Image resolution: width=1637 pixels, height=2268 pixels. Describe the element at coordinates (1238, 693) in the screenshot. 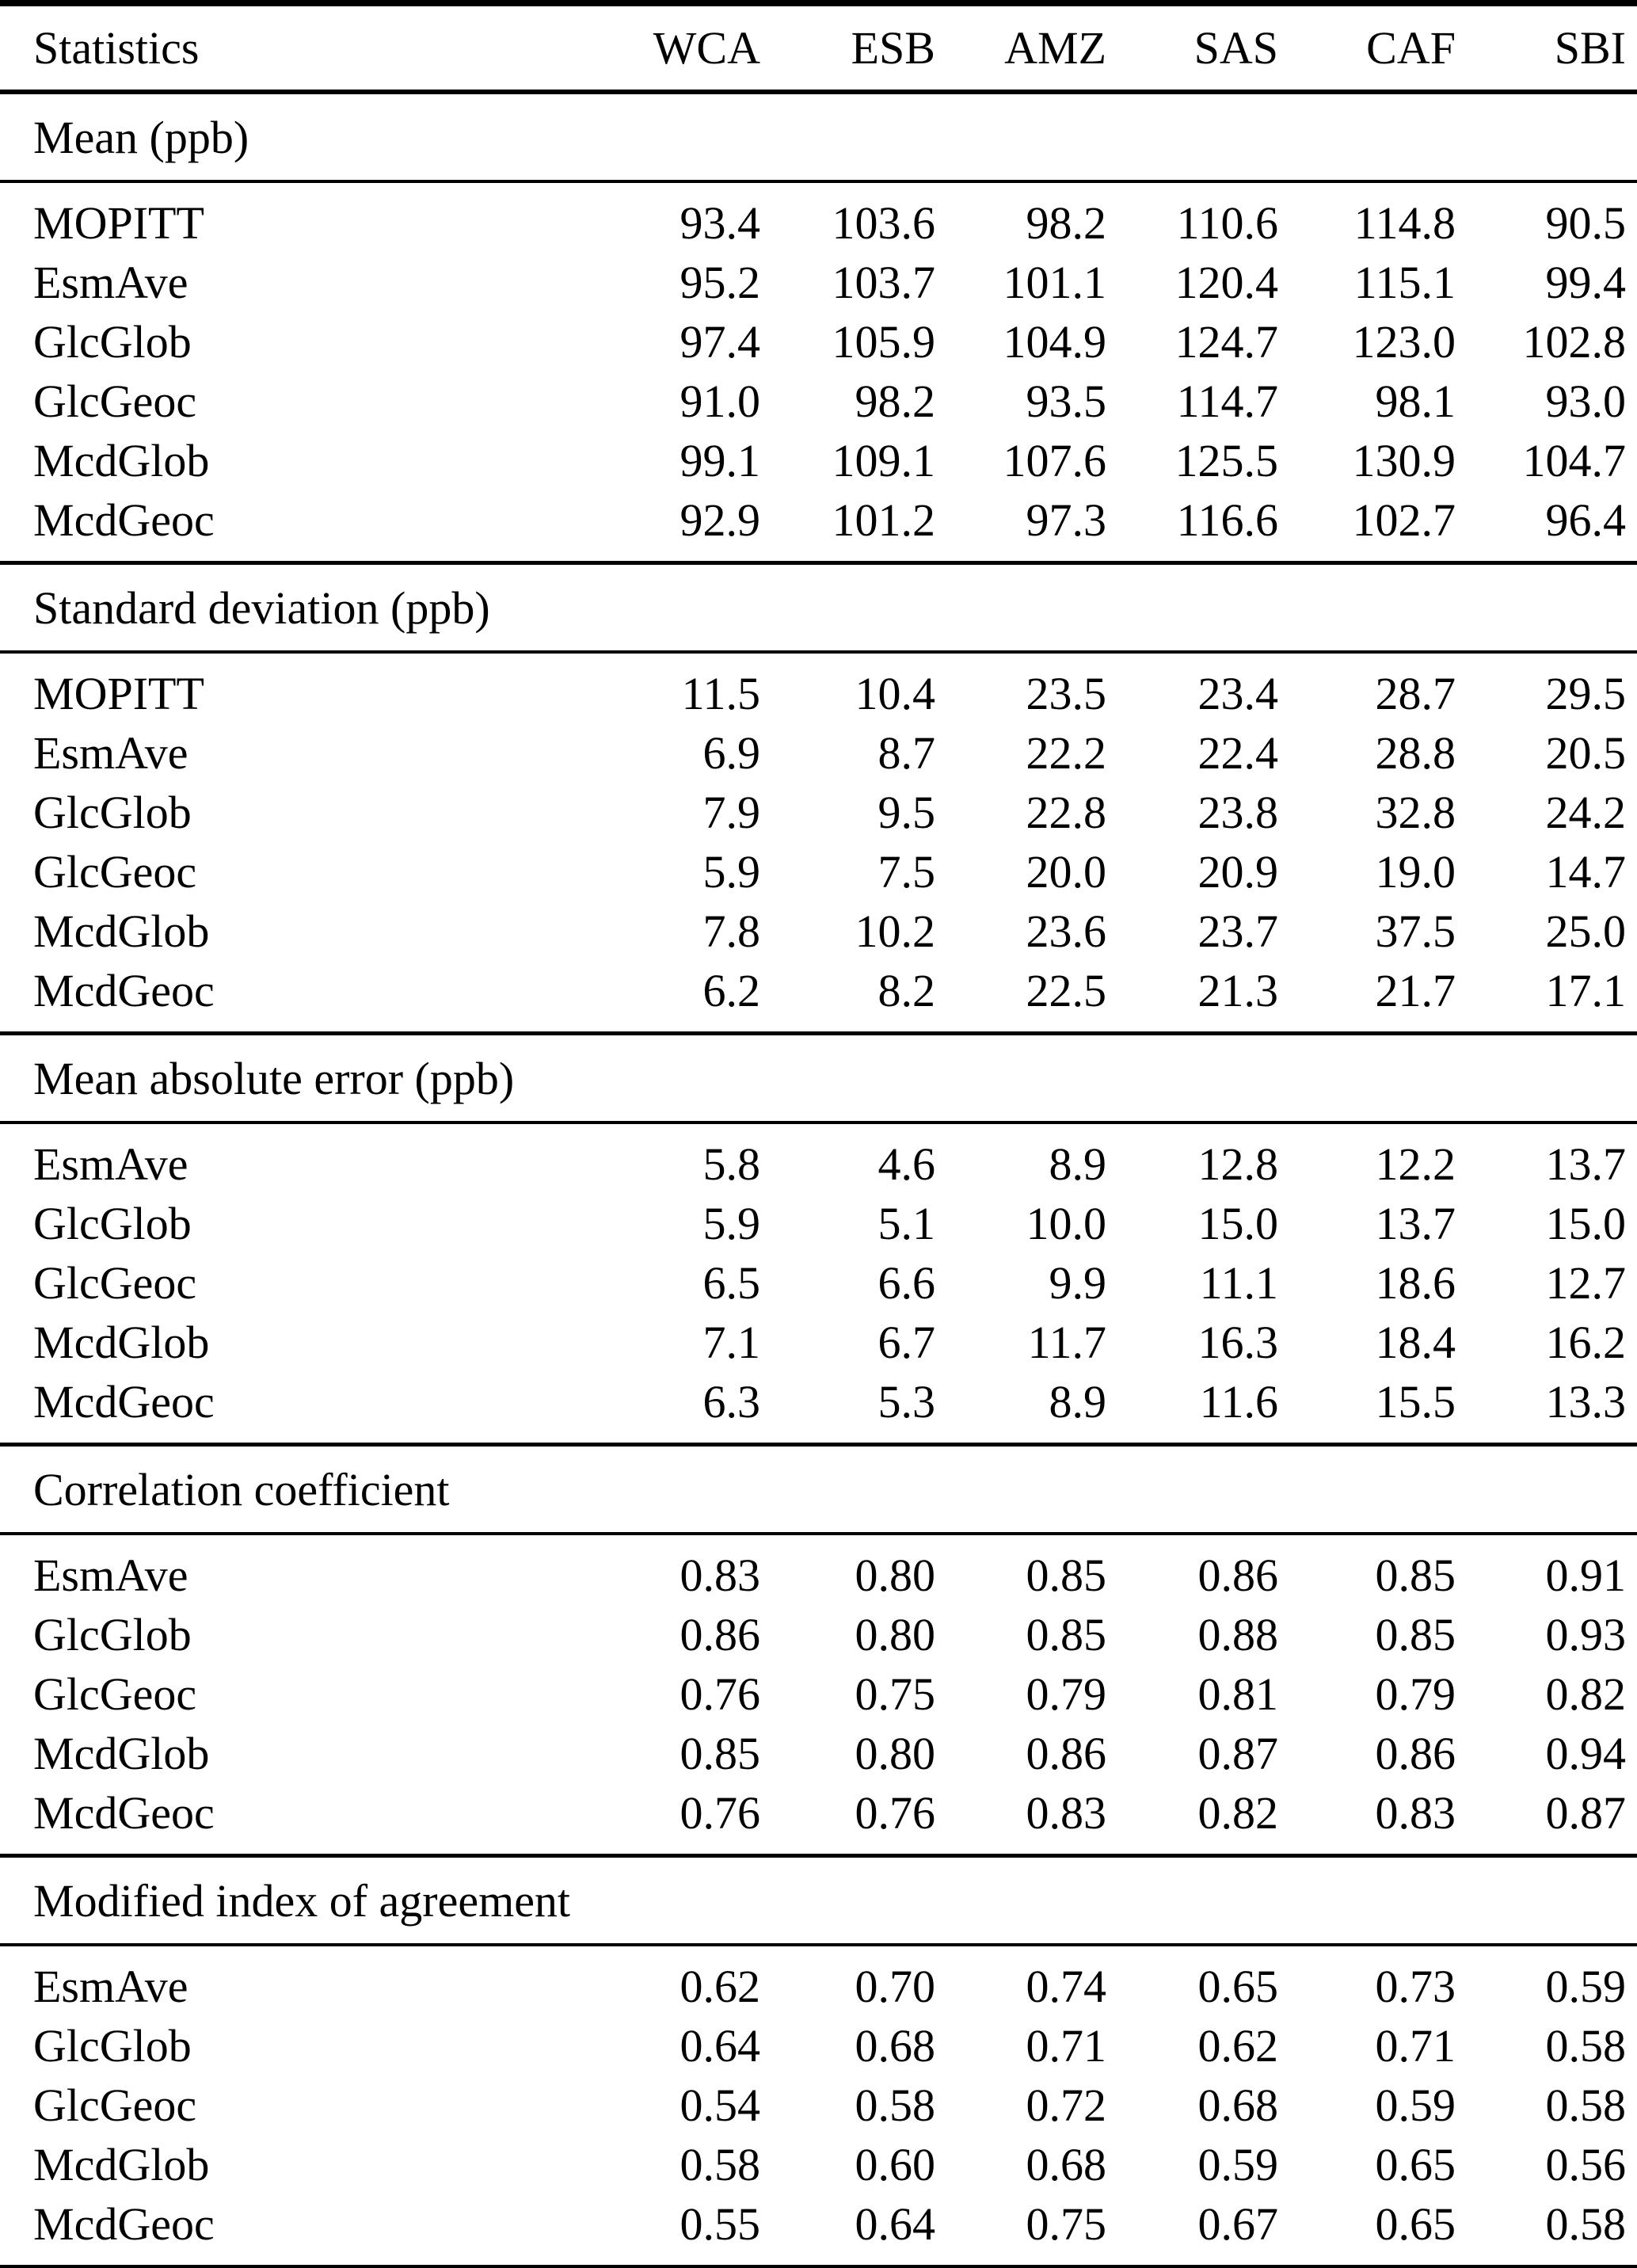

I see `cell-value: 23.4` at that location.